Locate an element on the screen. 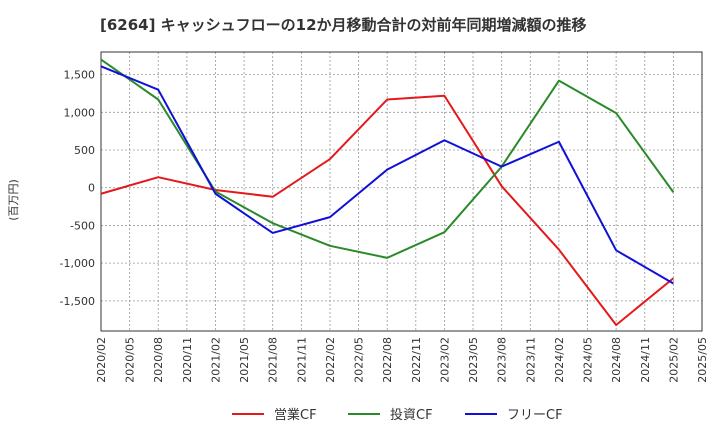  y-tick-label: -1,000 is located at coordinates (77, 263).